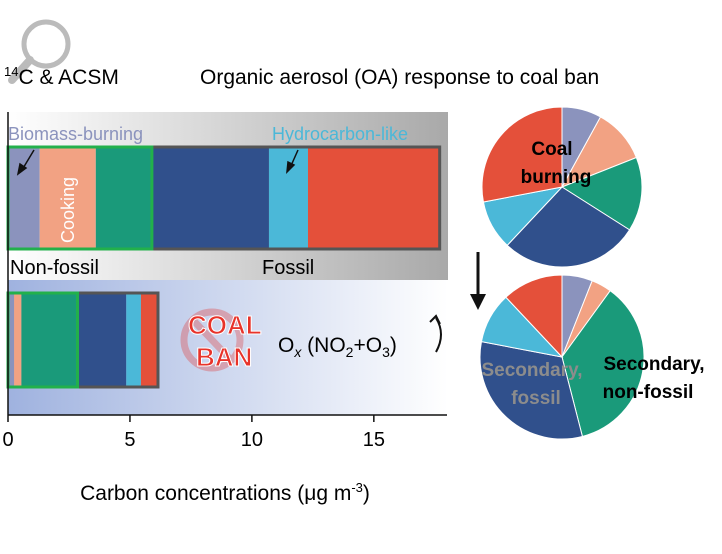 The height and width of the screenshot is (554, 722). What do you see at coordinates (215, 493) in the screenshot?
I see `x-title-part: Carbon concentrations (μg m` at bounding box center [215, 493].